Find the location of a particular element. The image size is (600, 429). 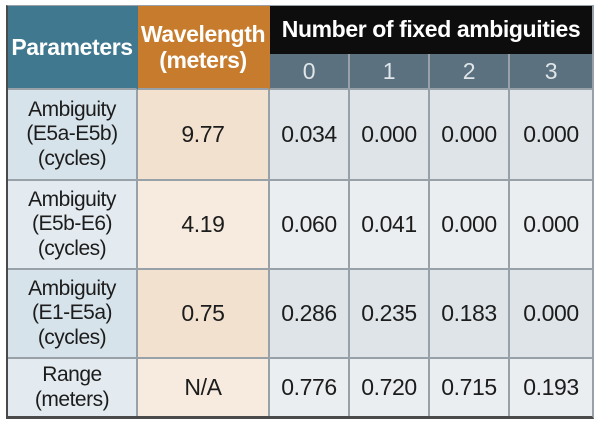

wavelength-cell: N/A is located at coordinates (204, 387).